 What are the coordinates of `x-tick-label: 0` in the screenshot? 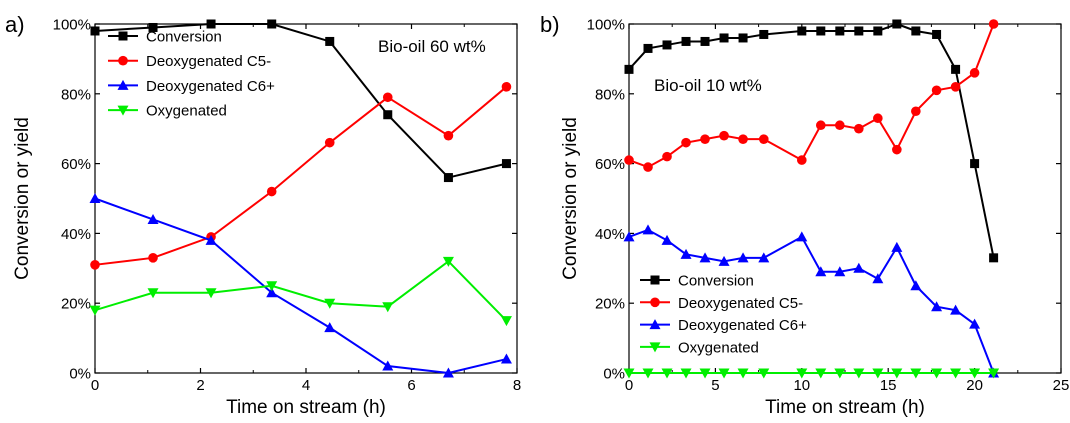 It's located at (95, 385).